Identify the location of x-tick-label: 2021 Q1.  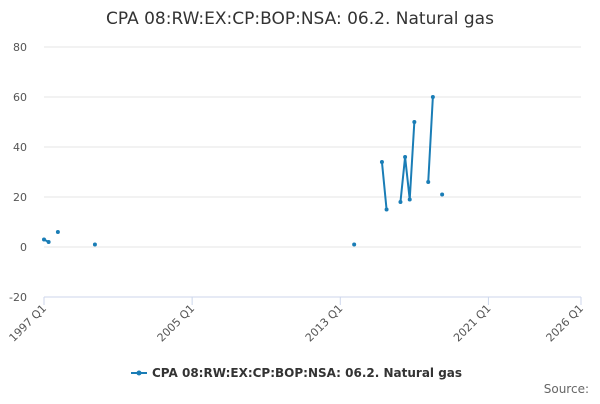
(472, 323).